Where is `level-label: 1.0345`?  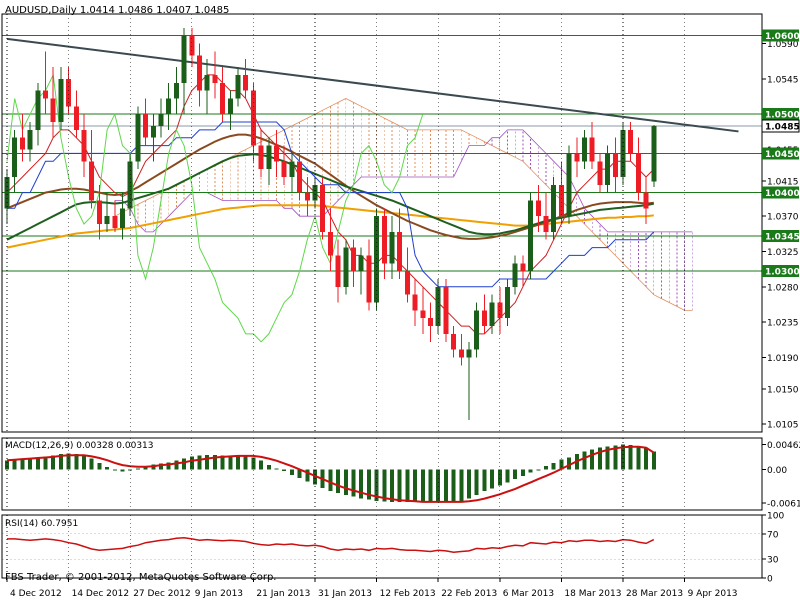
level-label: 1.0345 is located at coordinates (782, 237).